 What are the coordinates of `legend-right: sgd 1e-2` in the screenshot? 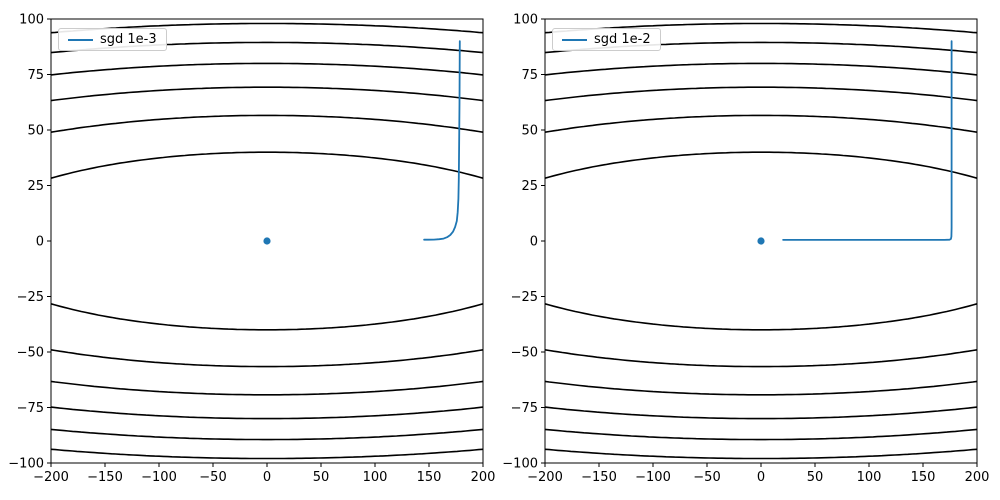 It's located at (606, 39).